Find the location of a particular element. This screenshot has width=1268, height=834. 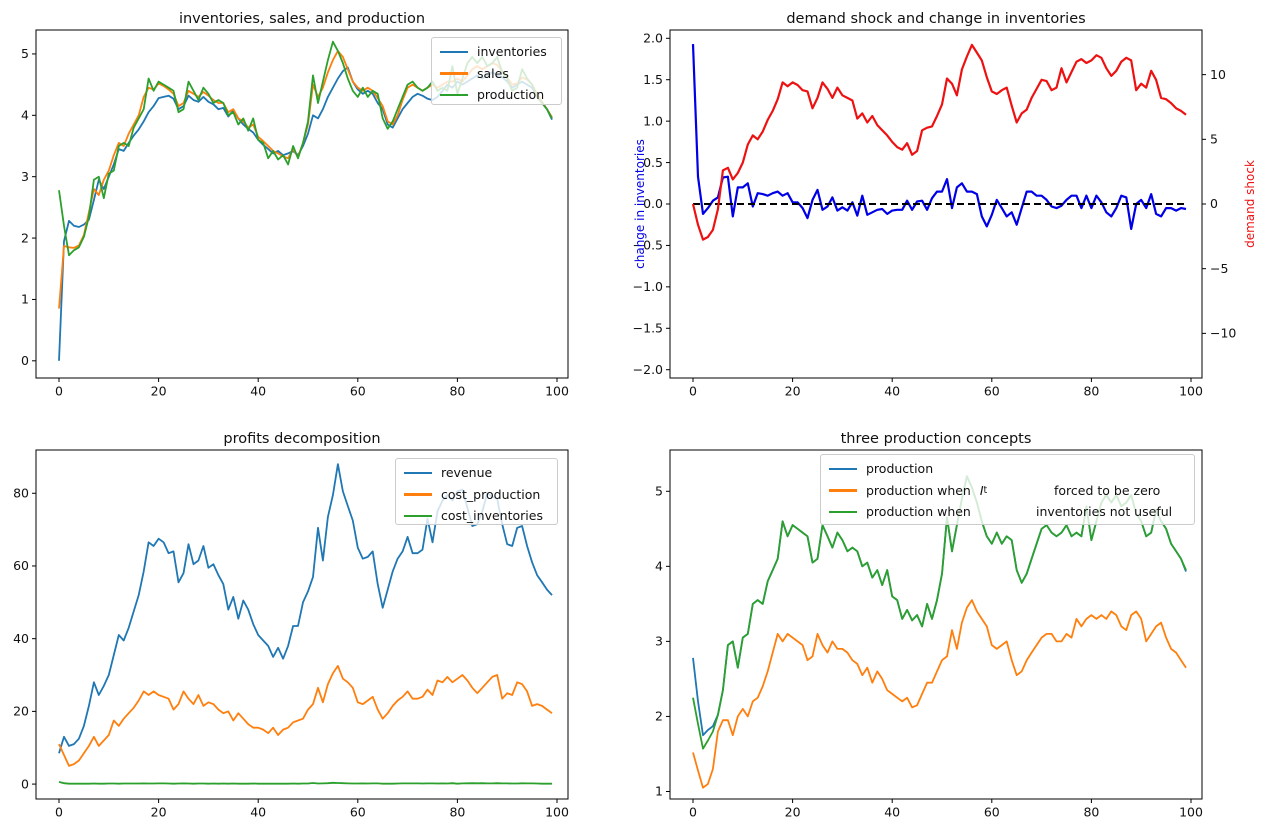

math-var: I is located at coordinates (981, 490).